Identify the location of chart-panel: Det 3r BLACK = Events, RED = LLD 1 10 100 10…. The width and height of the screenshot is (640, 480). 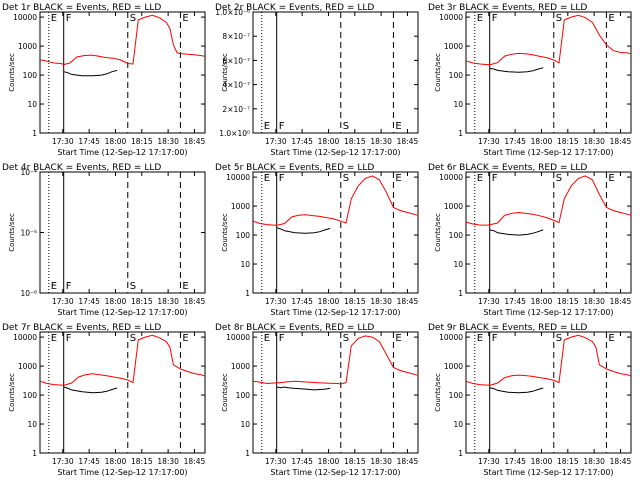
(530, 80).